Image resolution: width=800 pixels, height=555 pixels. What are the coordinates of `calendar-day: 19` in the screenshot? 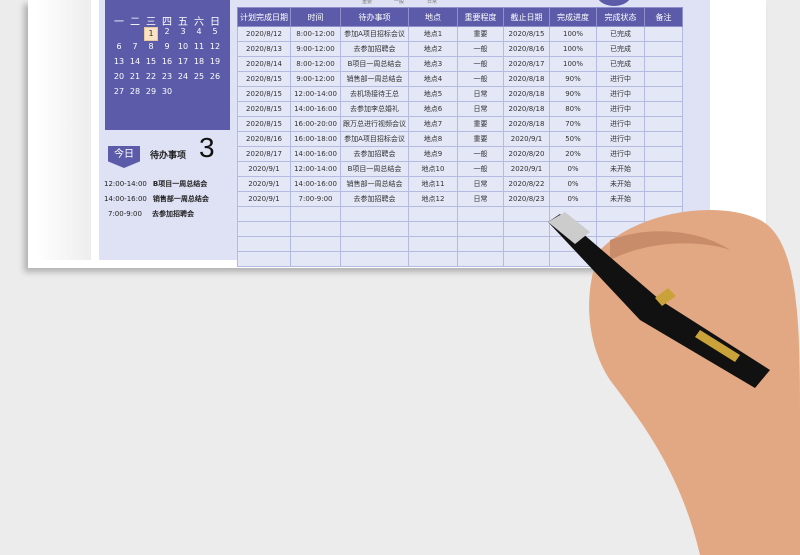 It's located at (215, 61).